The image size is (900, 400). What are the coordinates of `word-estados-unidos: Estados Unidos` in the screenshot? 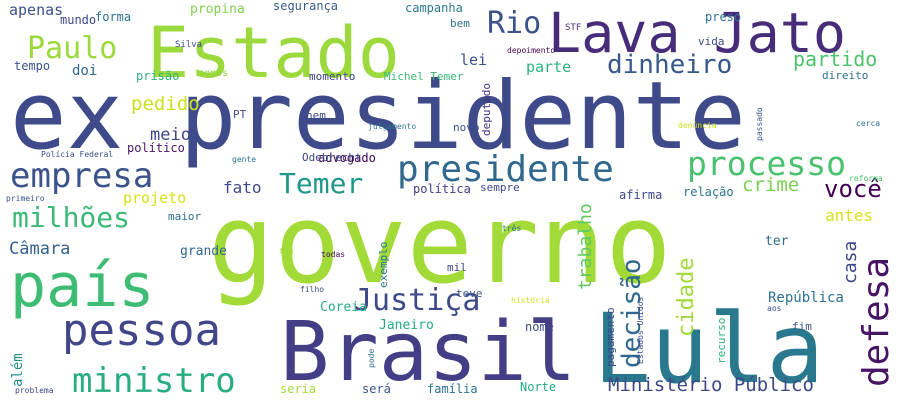 It's located at (640, 330).